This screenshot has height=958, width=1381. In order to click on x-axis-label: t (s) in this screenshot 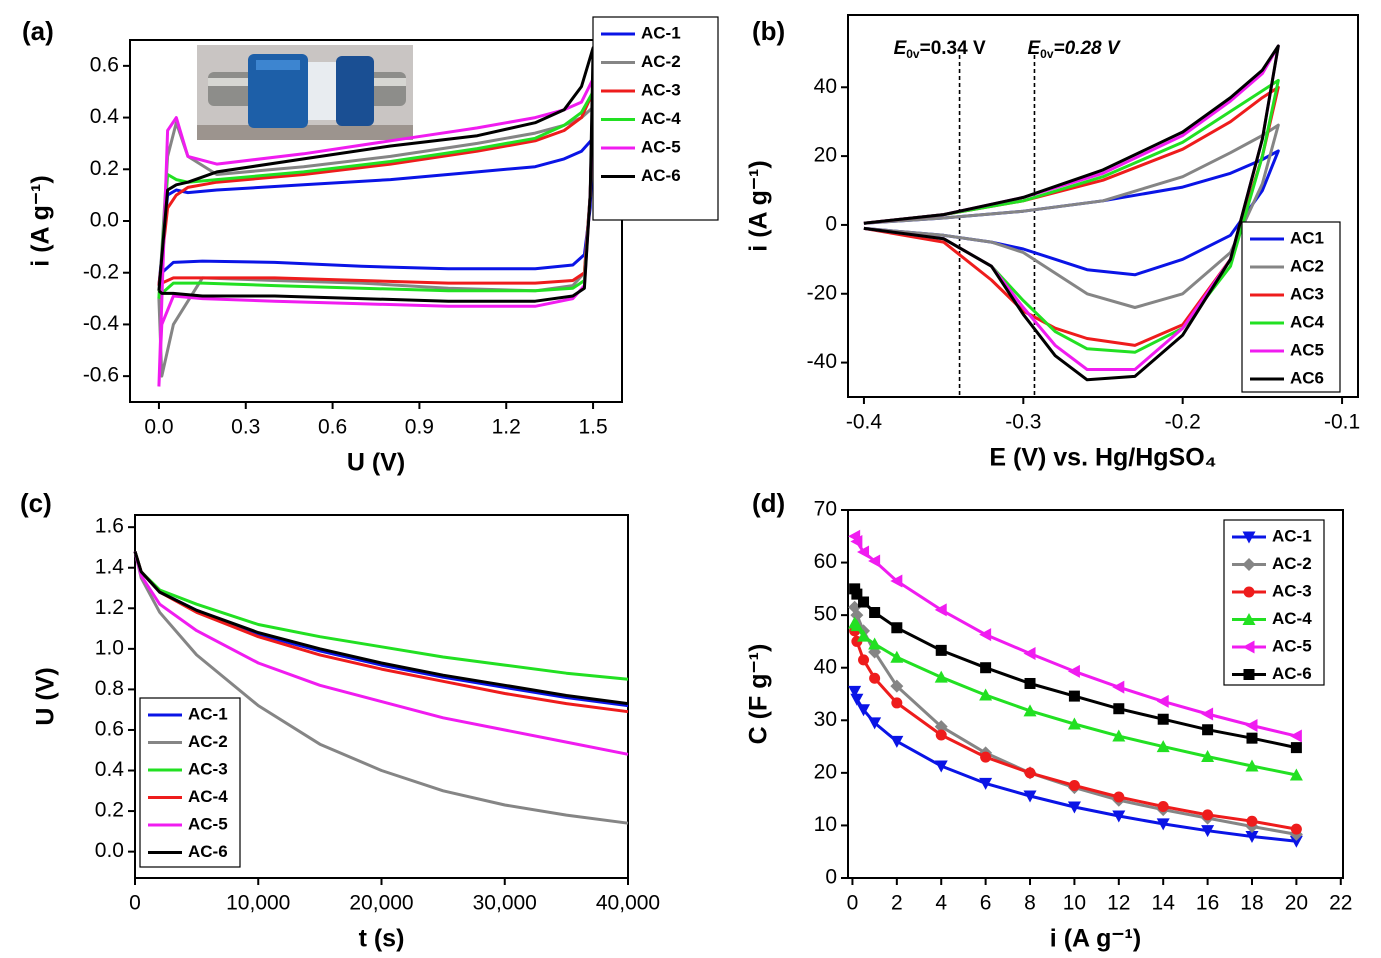, I will do `click(382, 939)`.